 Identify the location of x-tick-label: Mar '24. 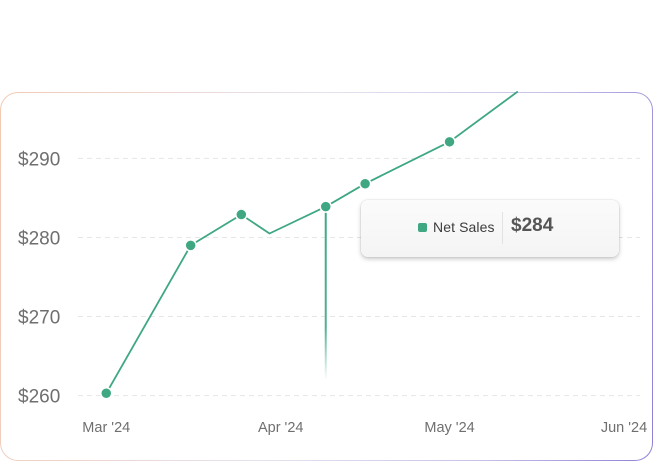
(106, 428).